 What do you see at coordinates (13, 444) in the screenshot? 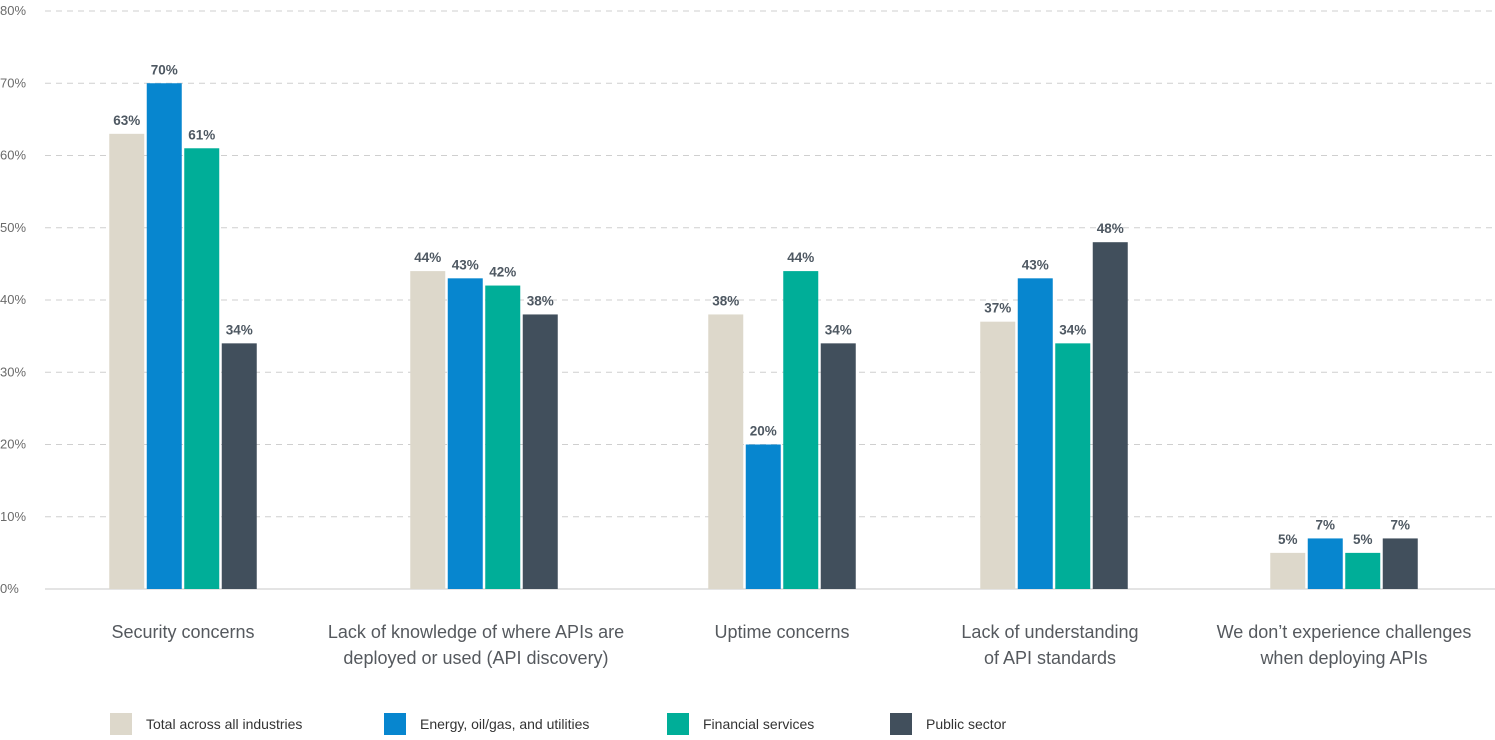
I see `y-tick-label: 20%` at bounding box center [13, 444].